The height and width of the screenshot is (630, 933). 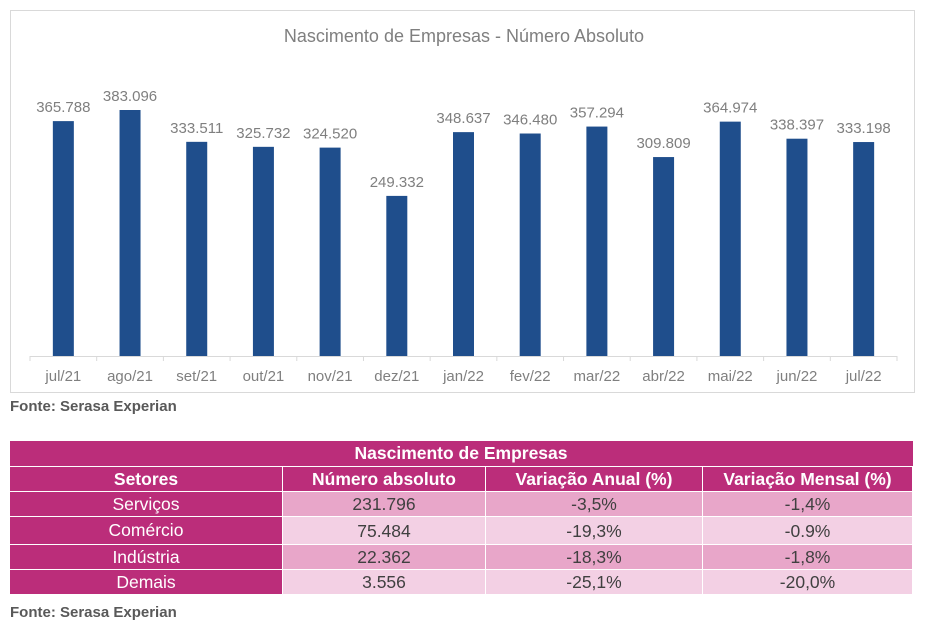 What do you see at coordinates (146, 582) in the screenshot?
I see `sector-cell: Demais` at bounding box center [146, 582].